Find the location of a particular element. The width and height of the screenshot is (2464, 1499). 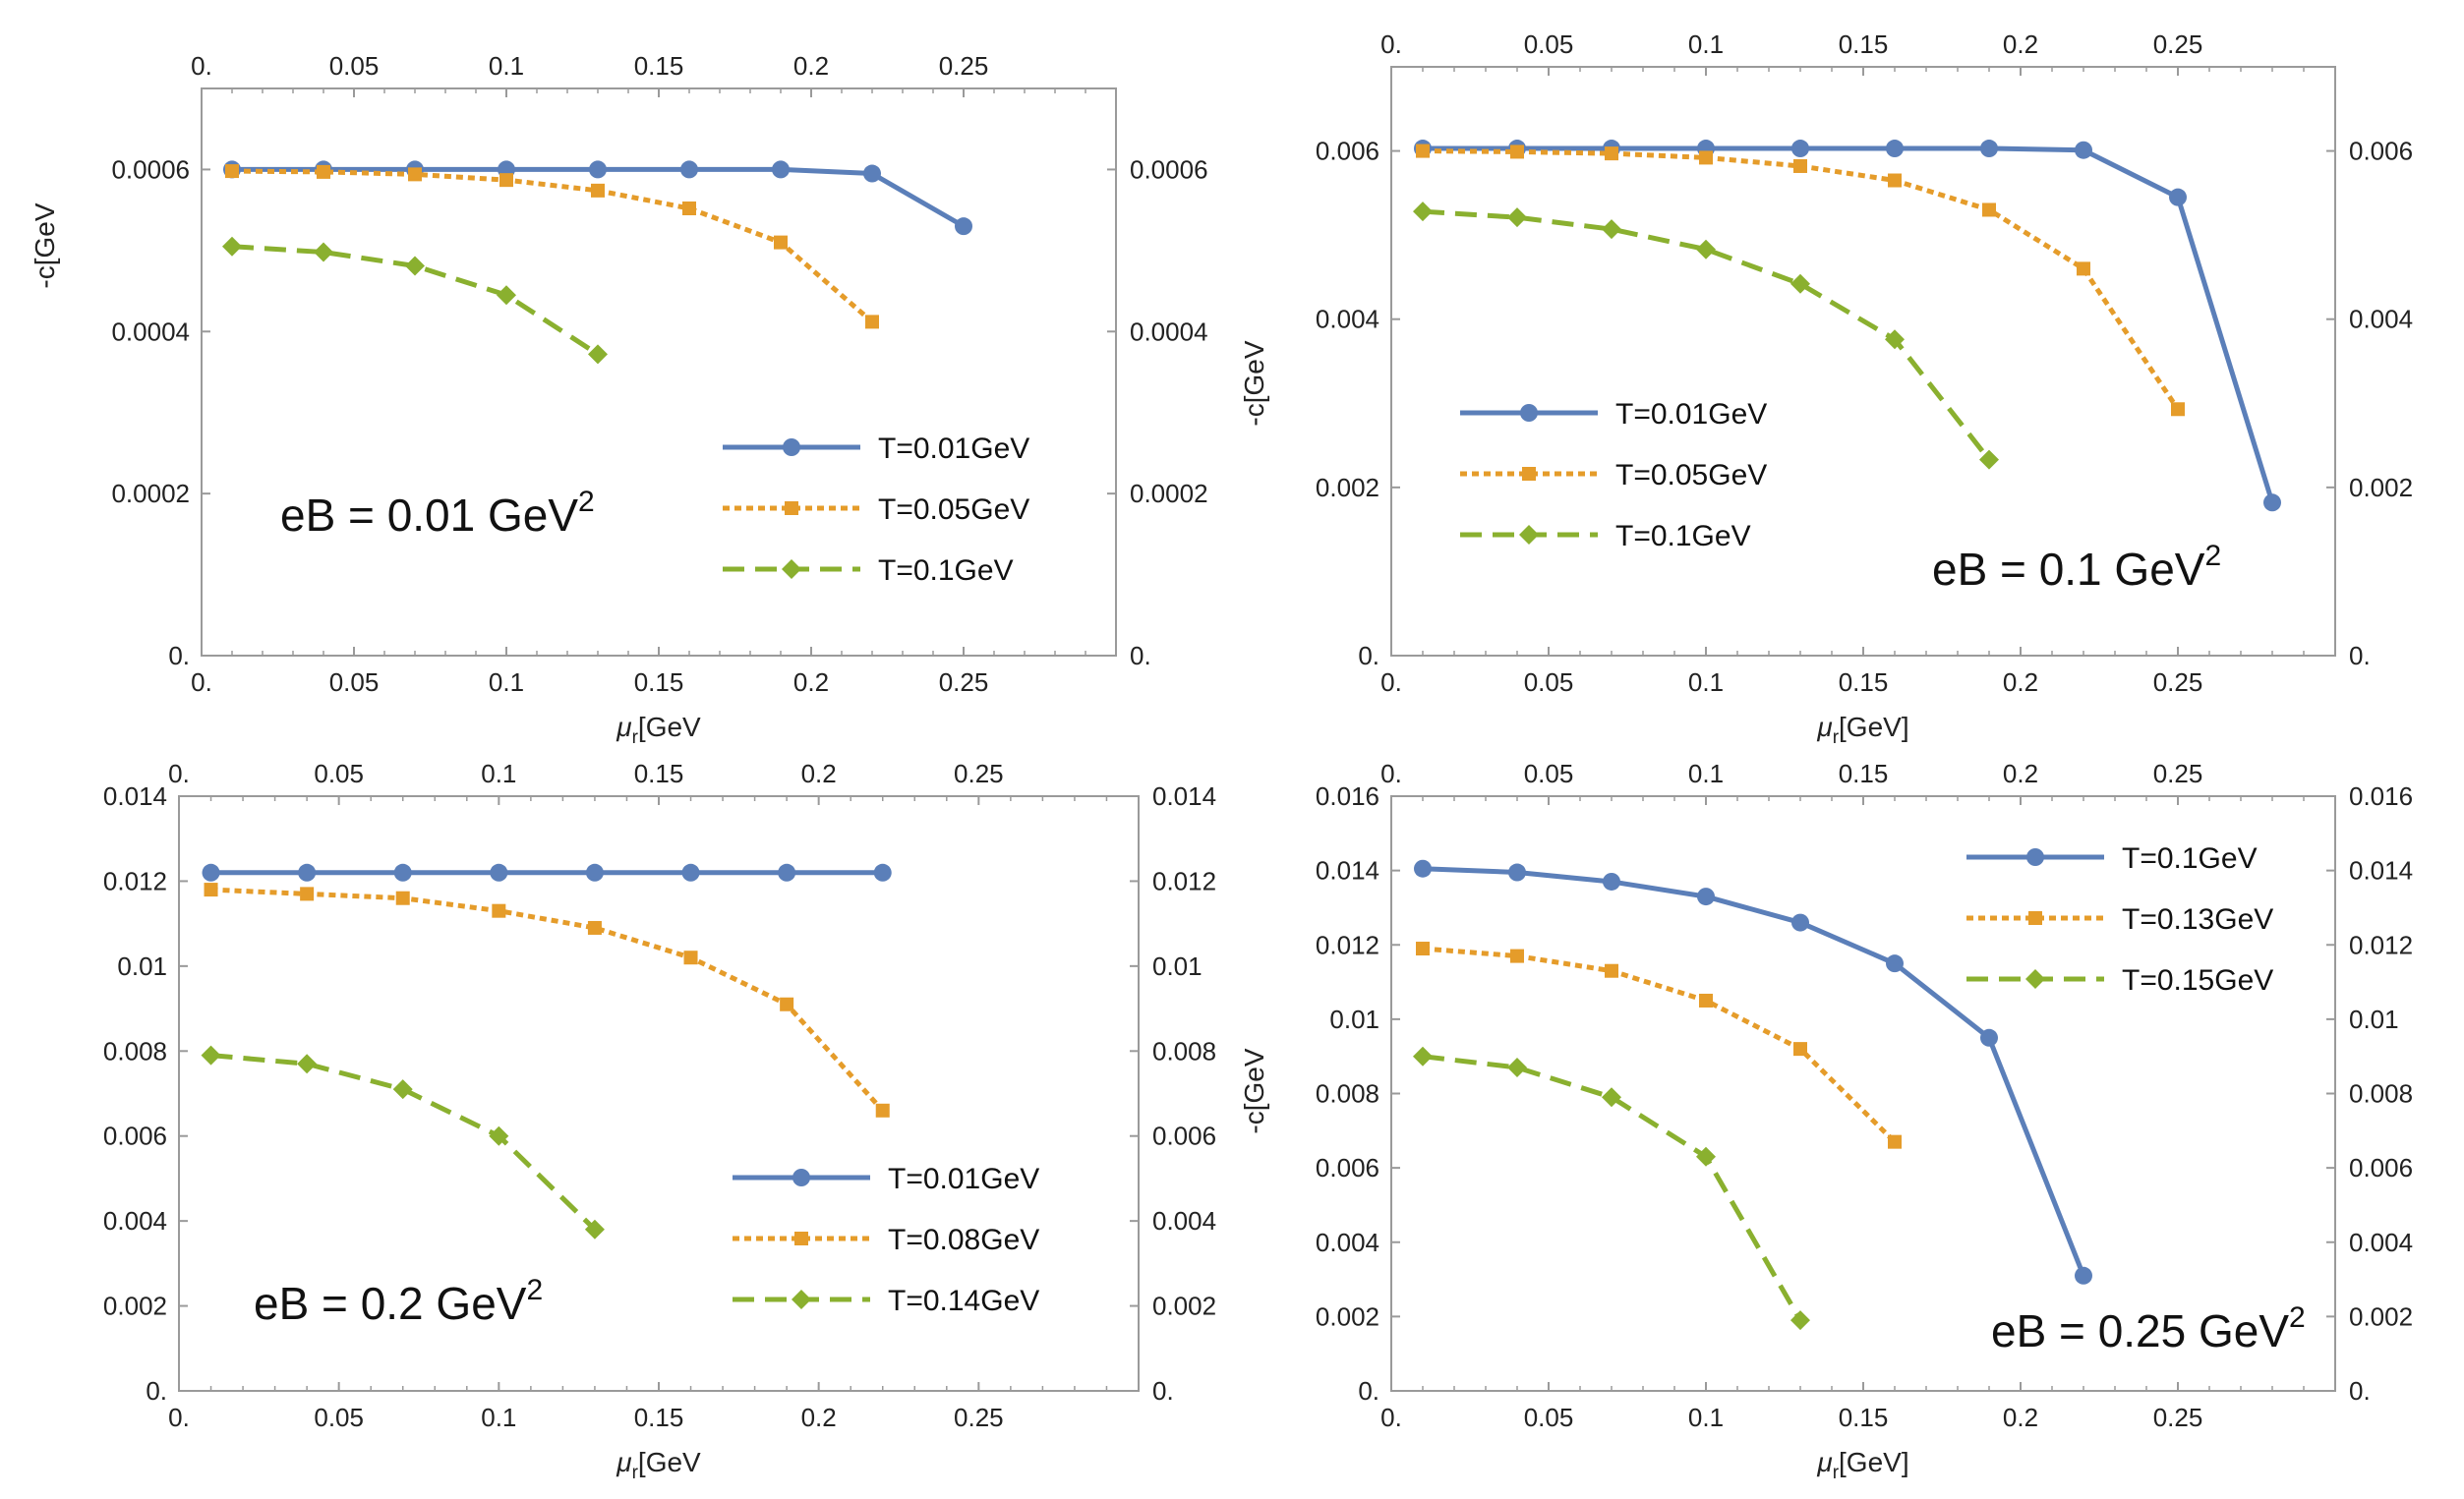

x-axis-label-unit: [GeV is located at coordinates (669, 727).